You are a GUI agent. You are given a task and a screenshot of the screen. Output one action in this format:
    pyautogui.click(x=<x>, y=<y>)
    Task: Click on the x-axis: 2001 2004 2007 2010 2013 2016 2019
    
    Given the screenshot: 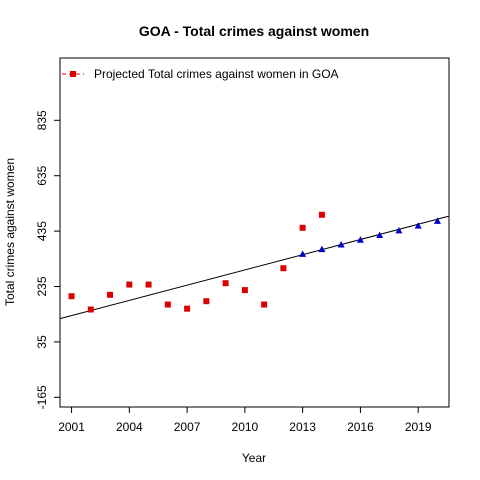 What is the action you would take?
    pyautogui.click(x=245, y=420)
    